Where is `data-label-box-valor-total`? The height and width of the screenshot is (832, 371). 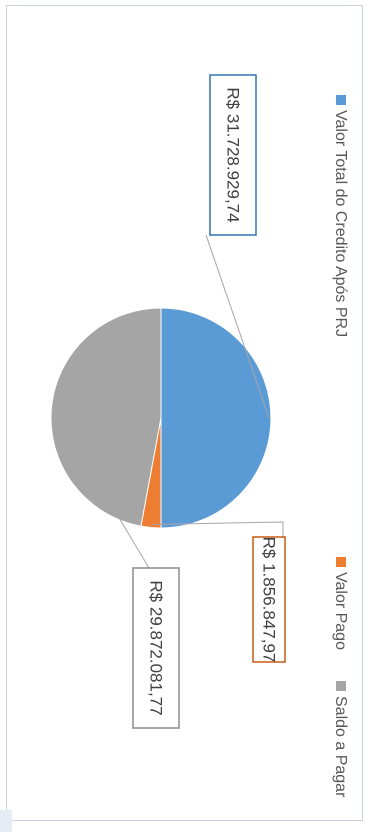 data-label-box-valor-total is located at coordinates (233, 155).